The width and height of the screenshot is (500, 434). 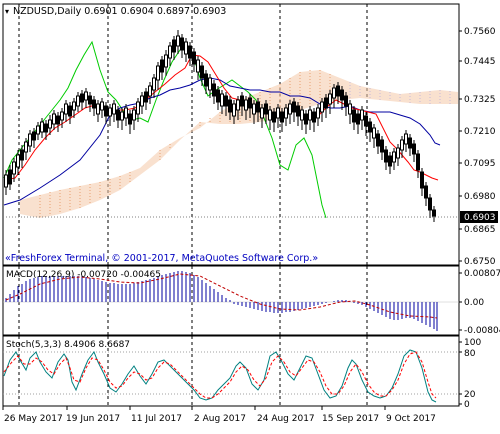 I want to click on time-tick: 19 Jun 2017, so click(x=93, y=419).